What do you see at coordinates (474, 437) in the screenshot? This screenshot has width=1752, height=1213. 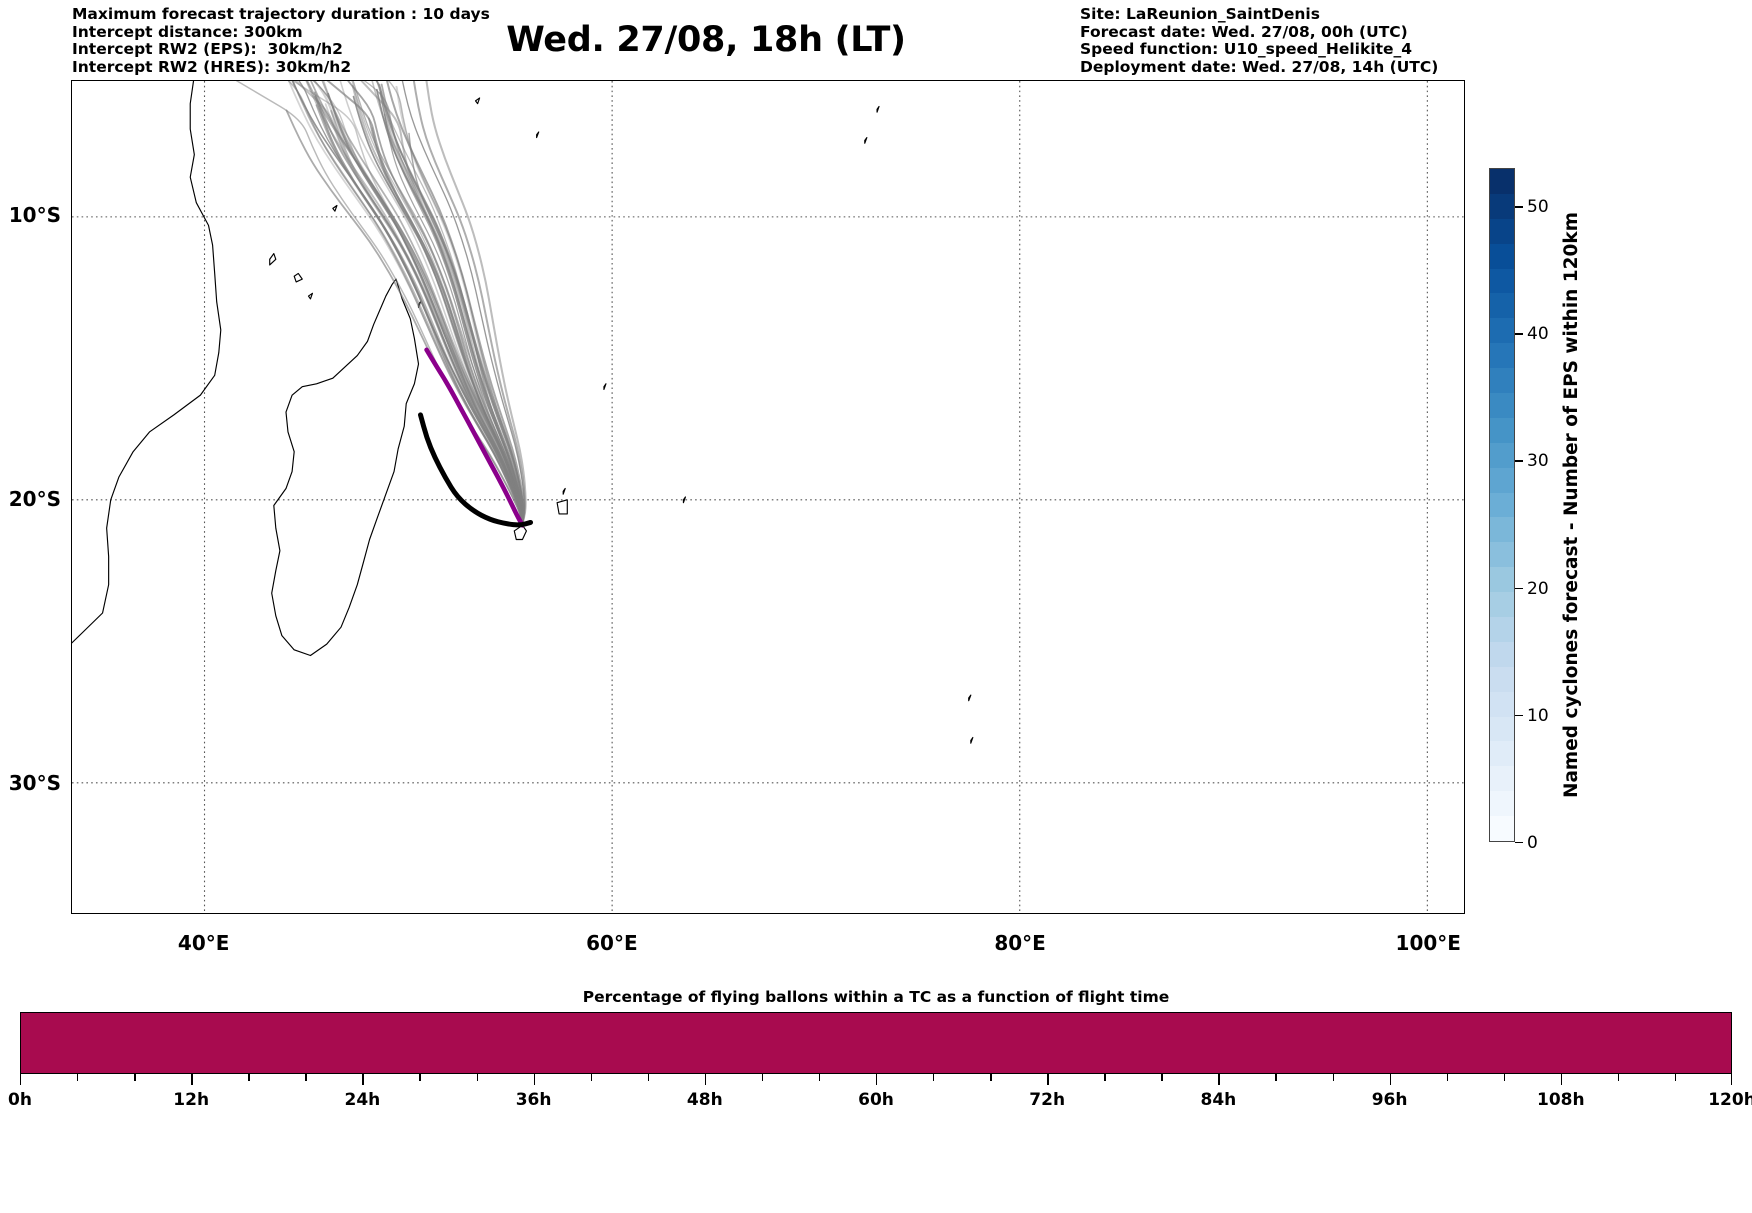 I see `hres-trajectory` at bounding box center [474, 437].